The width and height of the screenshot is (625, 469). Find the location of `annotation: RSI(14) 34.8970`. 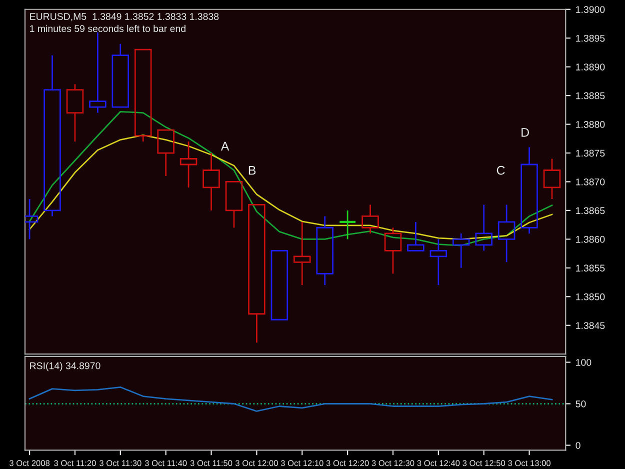

annotation: RSI(14) 34.8970 is located at coordinates (65, 367).